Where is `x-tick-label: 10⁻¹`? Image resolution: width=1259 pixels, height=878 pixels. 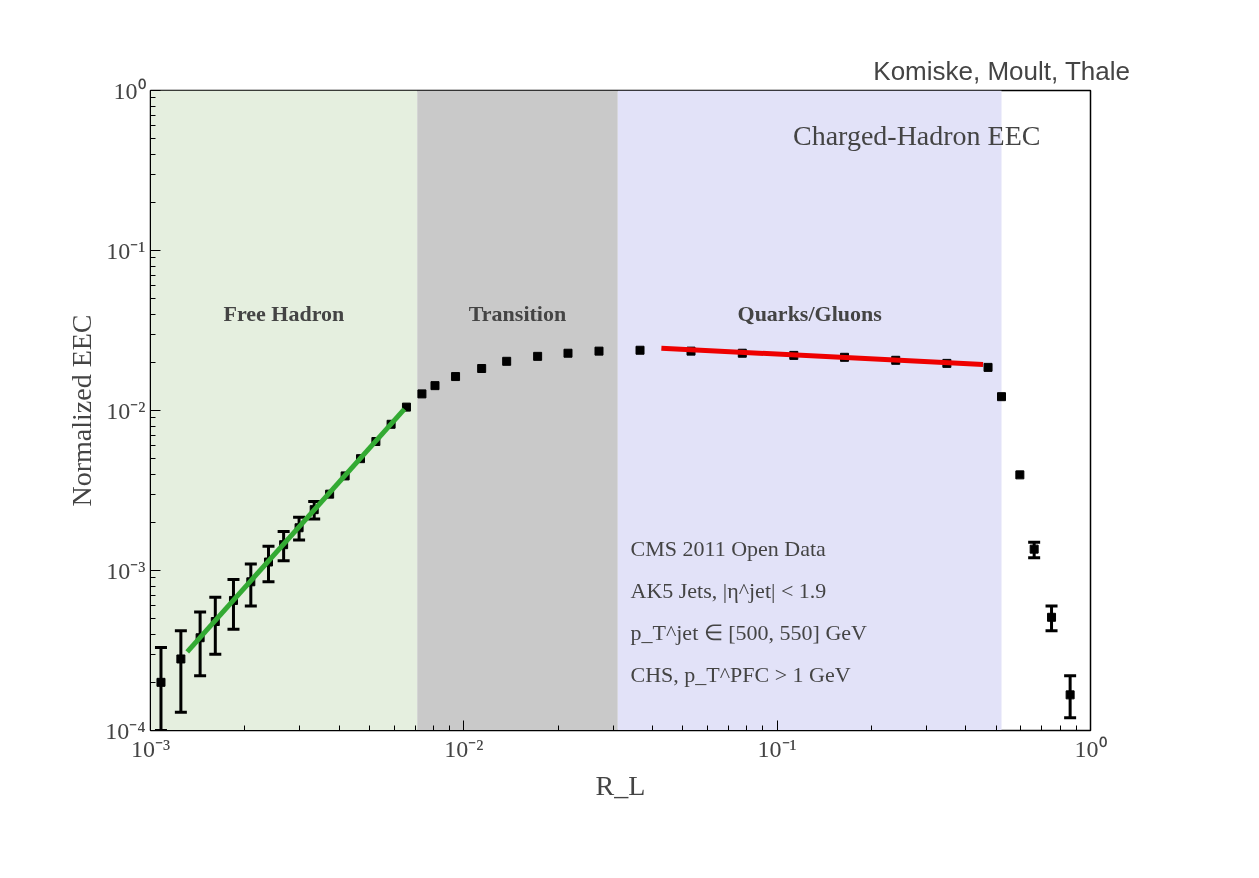
x-tick-label: 10⁻¹ is located at coordinates (777, 748).